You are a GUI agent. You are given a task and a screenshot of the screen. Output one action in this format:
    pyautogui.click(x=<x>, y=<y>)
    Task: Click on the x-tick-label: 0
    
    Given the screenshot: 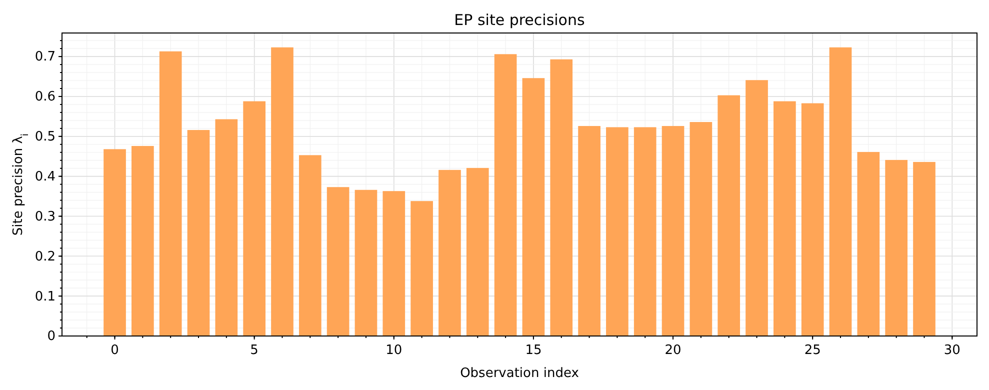 What is the action you would take?
    pyautogui.click(x=114, y=350)
    